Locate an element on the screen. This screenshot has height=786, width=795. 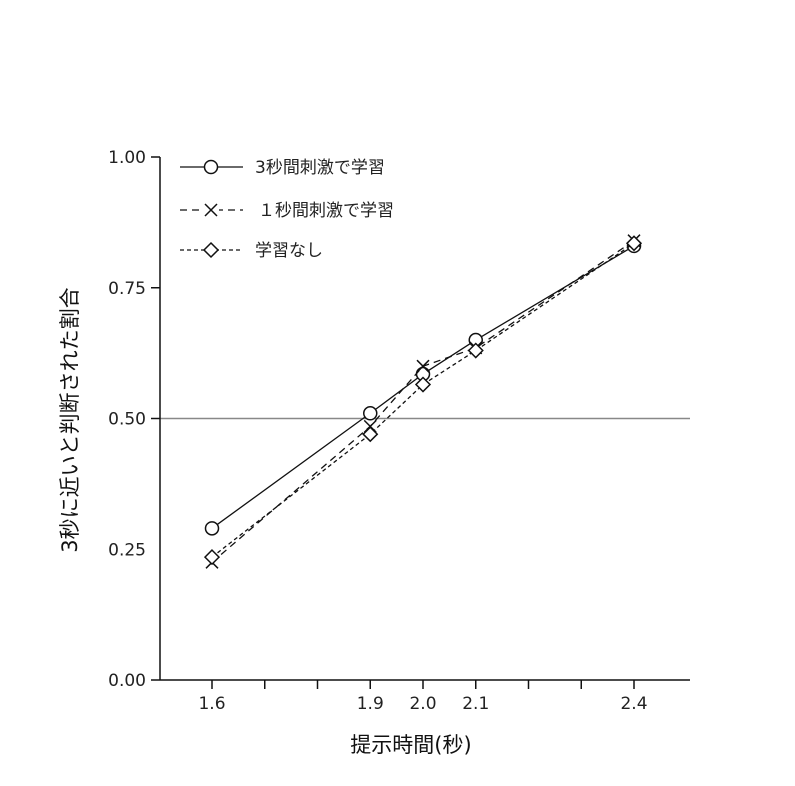
legend-item: 学習なし is located at coordinates (251, 251).